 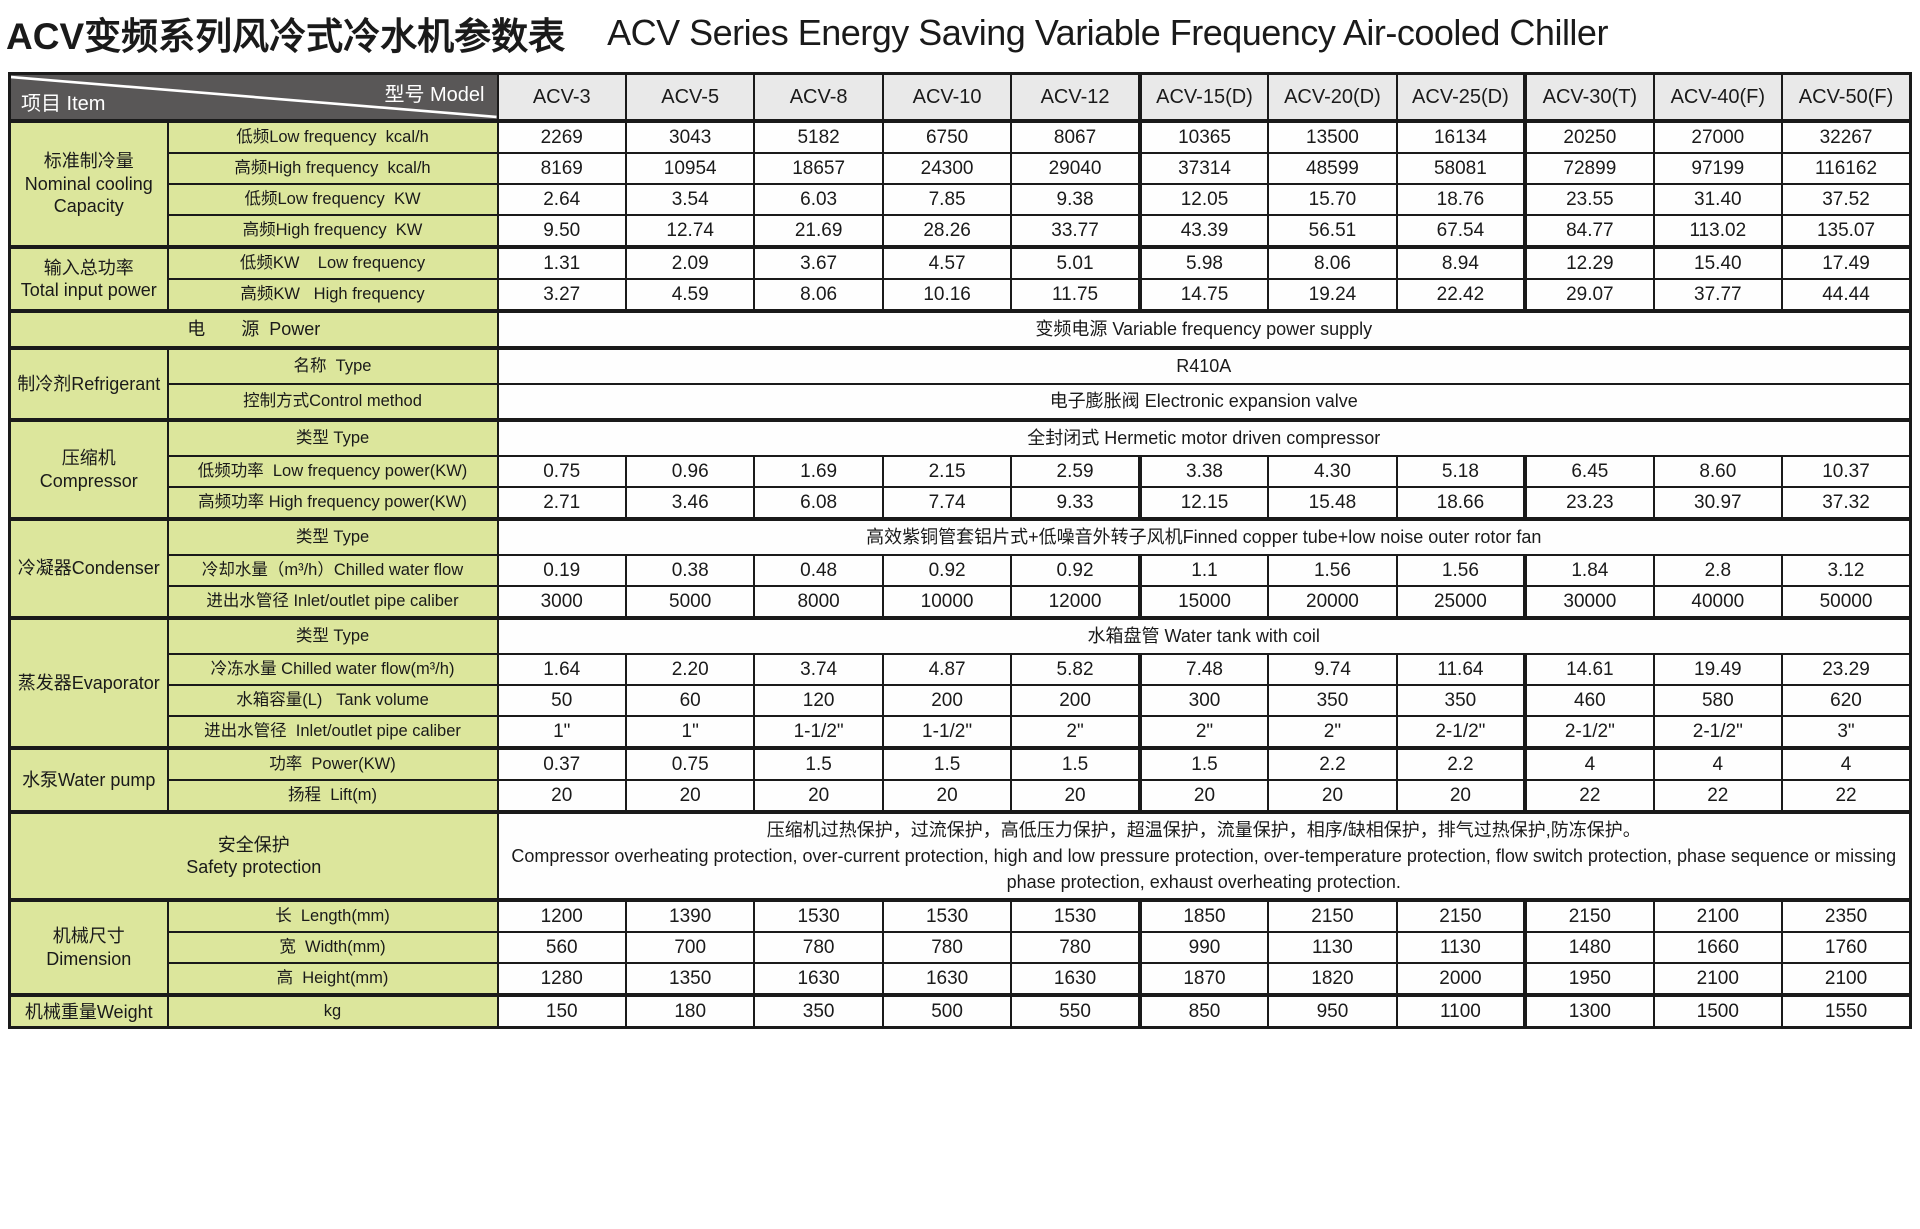 What do you see at coordinates (1589, 1011) in the screenshot?
I see `value-weight-0-ACV-30(T): 1300` at bounding box center [1589, 1011].